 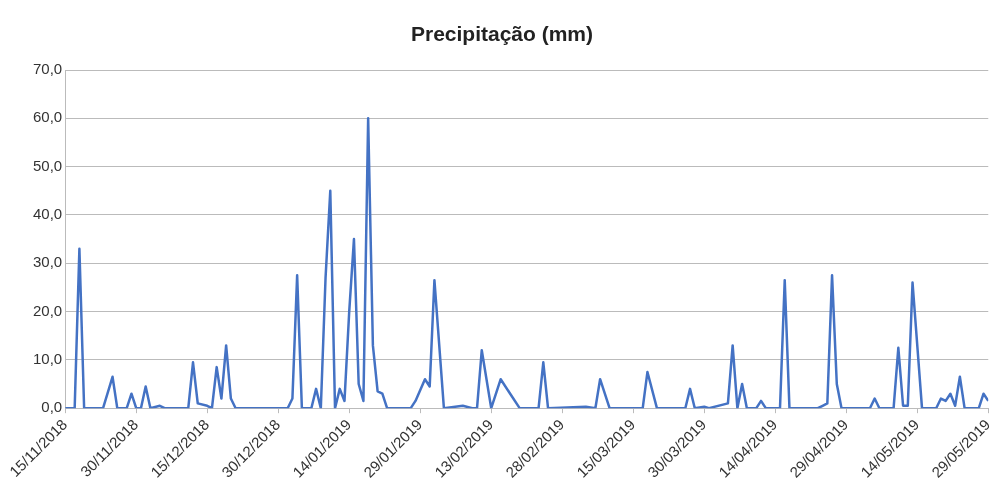 What do you see at coordinates (52, 407) in the screenshot?
I see `y-tick-label: 0,0` at bounding box center [52, 407].